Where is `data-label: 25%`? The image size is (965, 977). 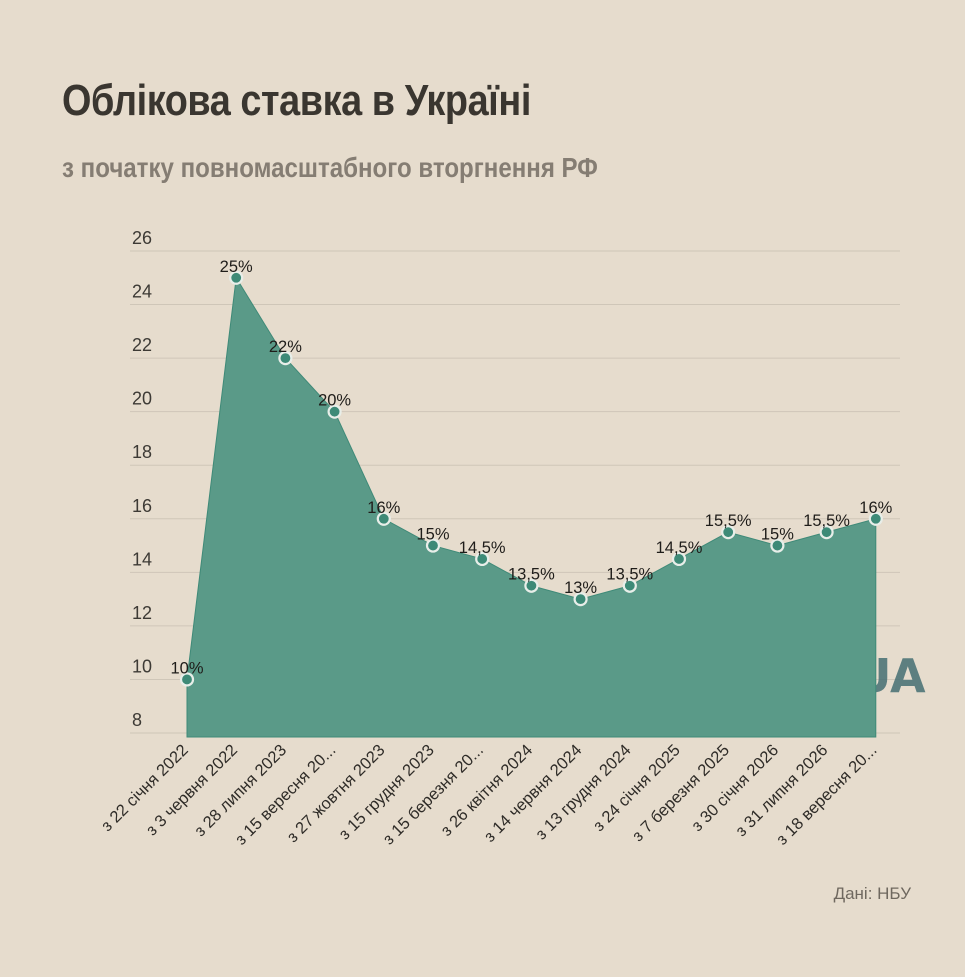 data-label: 25% is located at coordinates (236, 267).